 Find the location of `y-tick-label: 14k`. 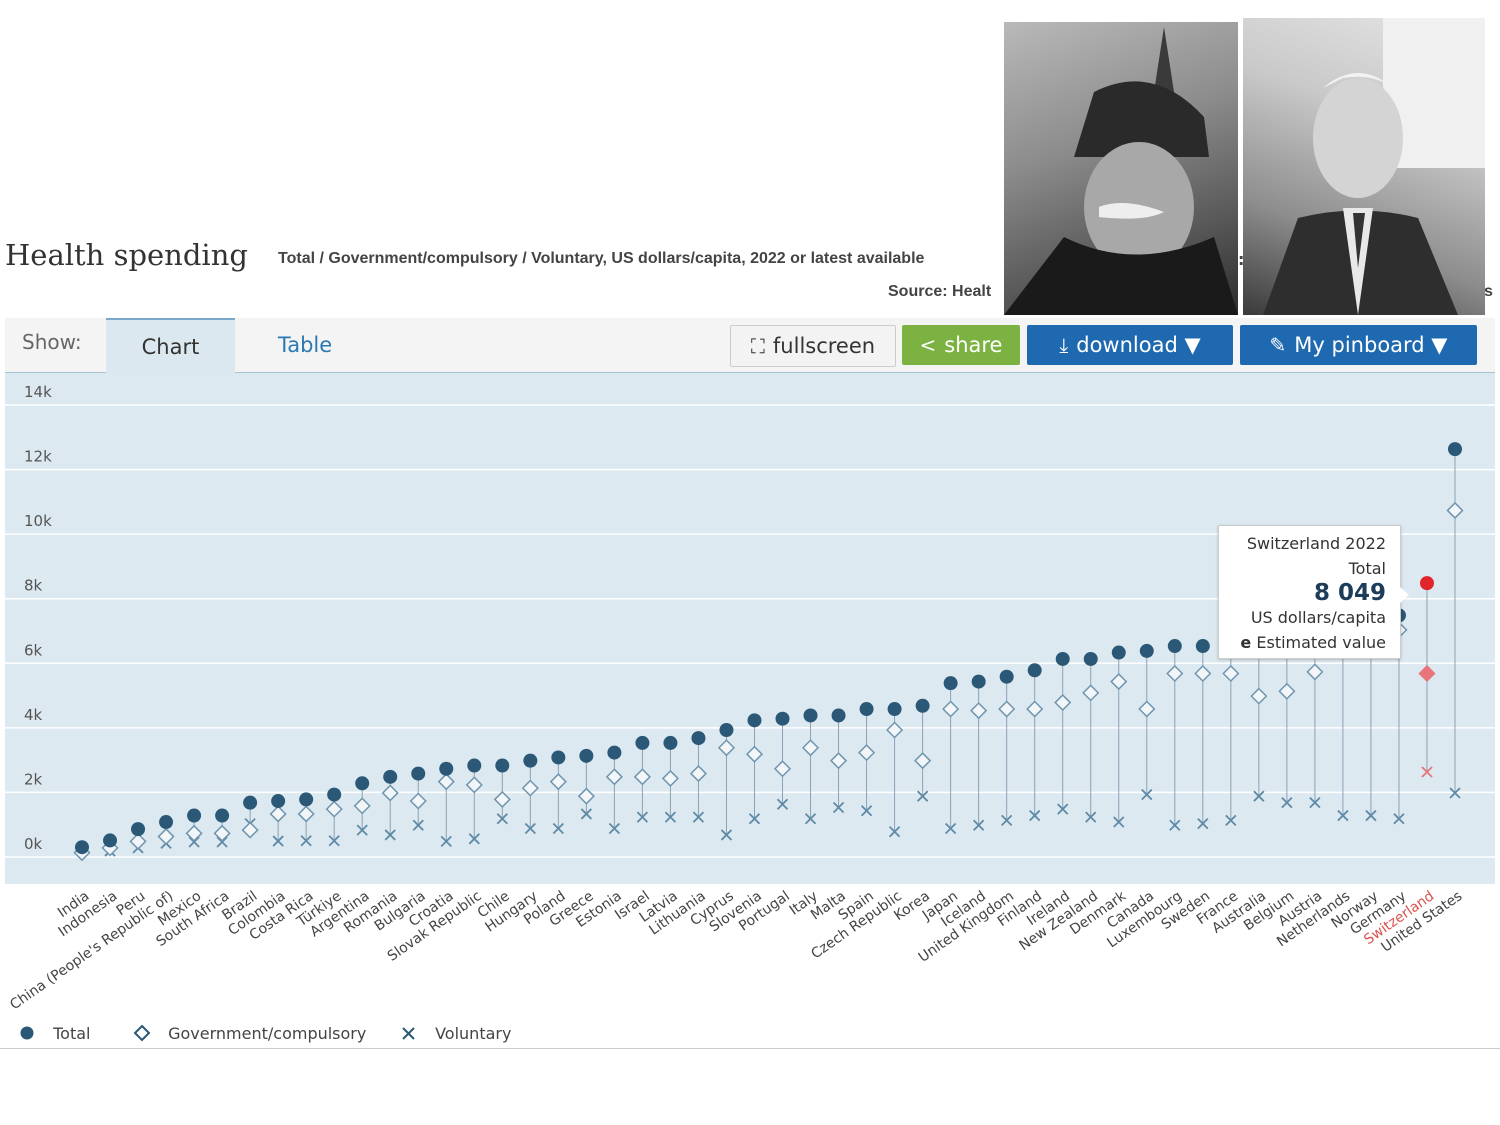

y-tick-label: 14k is located at coordinates (38, 392).